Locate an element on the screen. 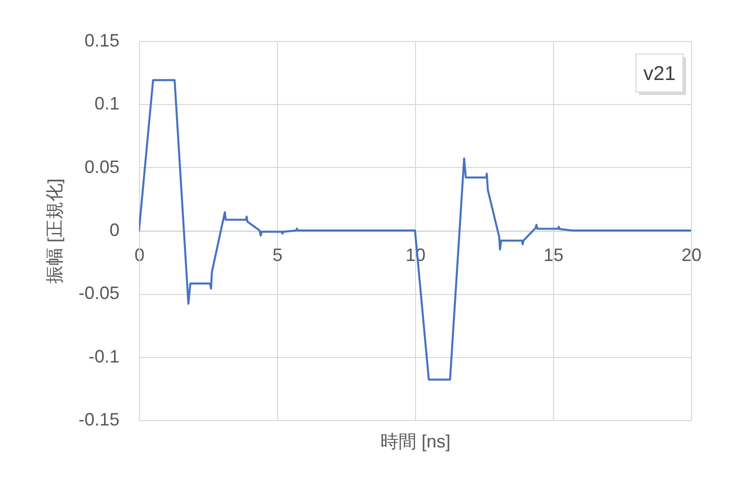 This screenshot has width=740, height=498. annotation: v21 is located at coordinates (659, 74).